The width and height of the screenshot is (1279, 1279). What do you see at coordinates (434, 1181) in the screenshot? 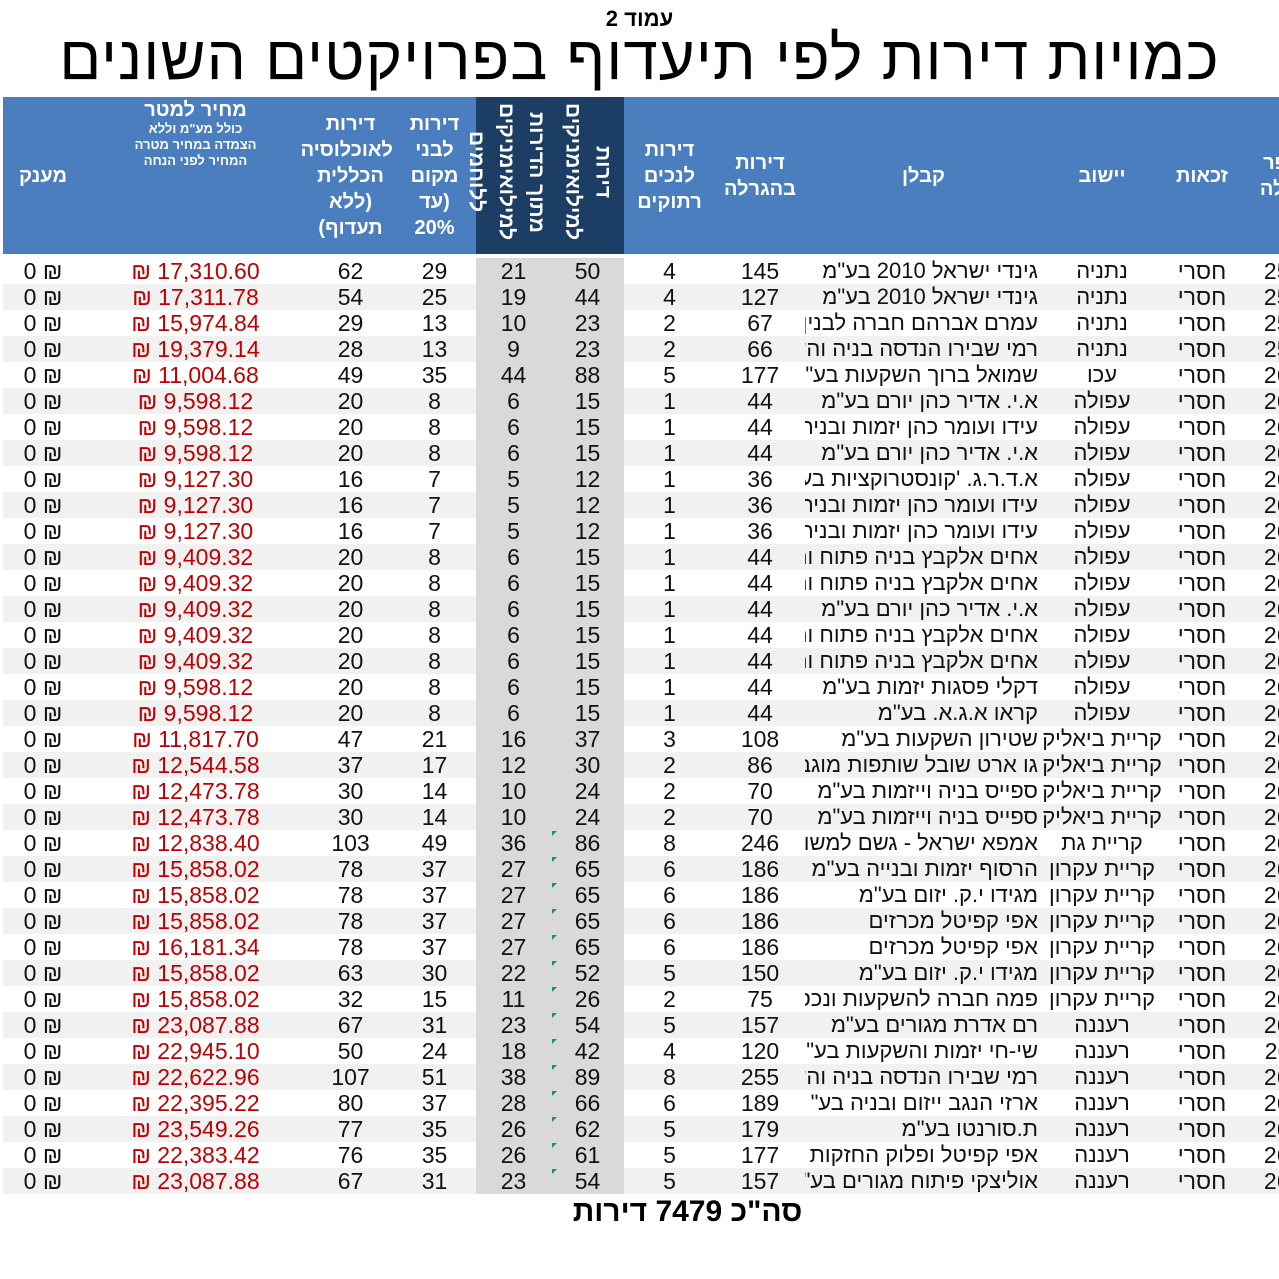
I see `cell-locals: 31` at bounding box center [434, 1181].